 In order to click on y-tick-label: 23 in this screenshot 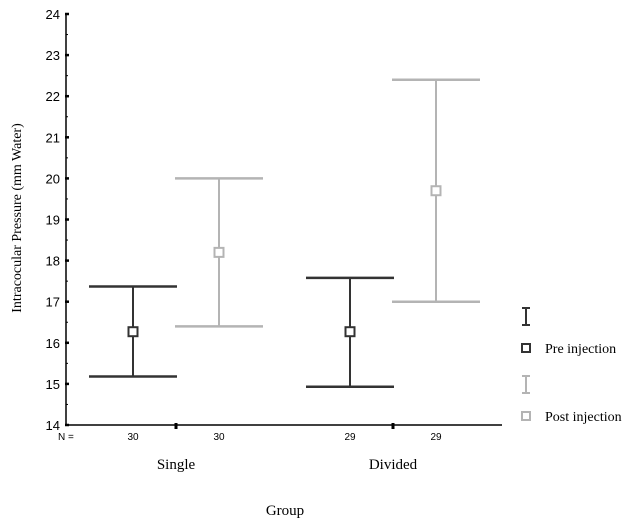, I will do `click(53, 55)`.